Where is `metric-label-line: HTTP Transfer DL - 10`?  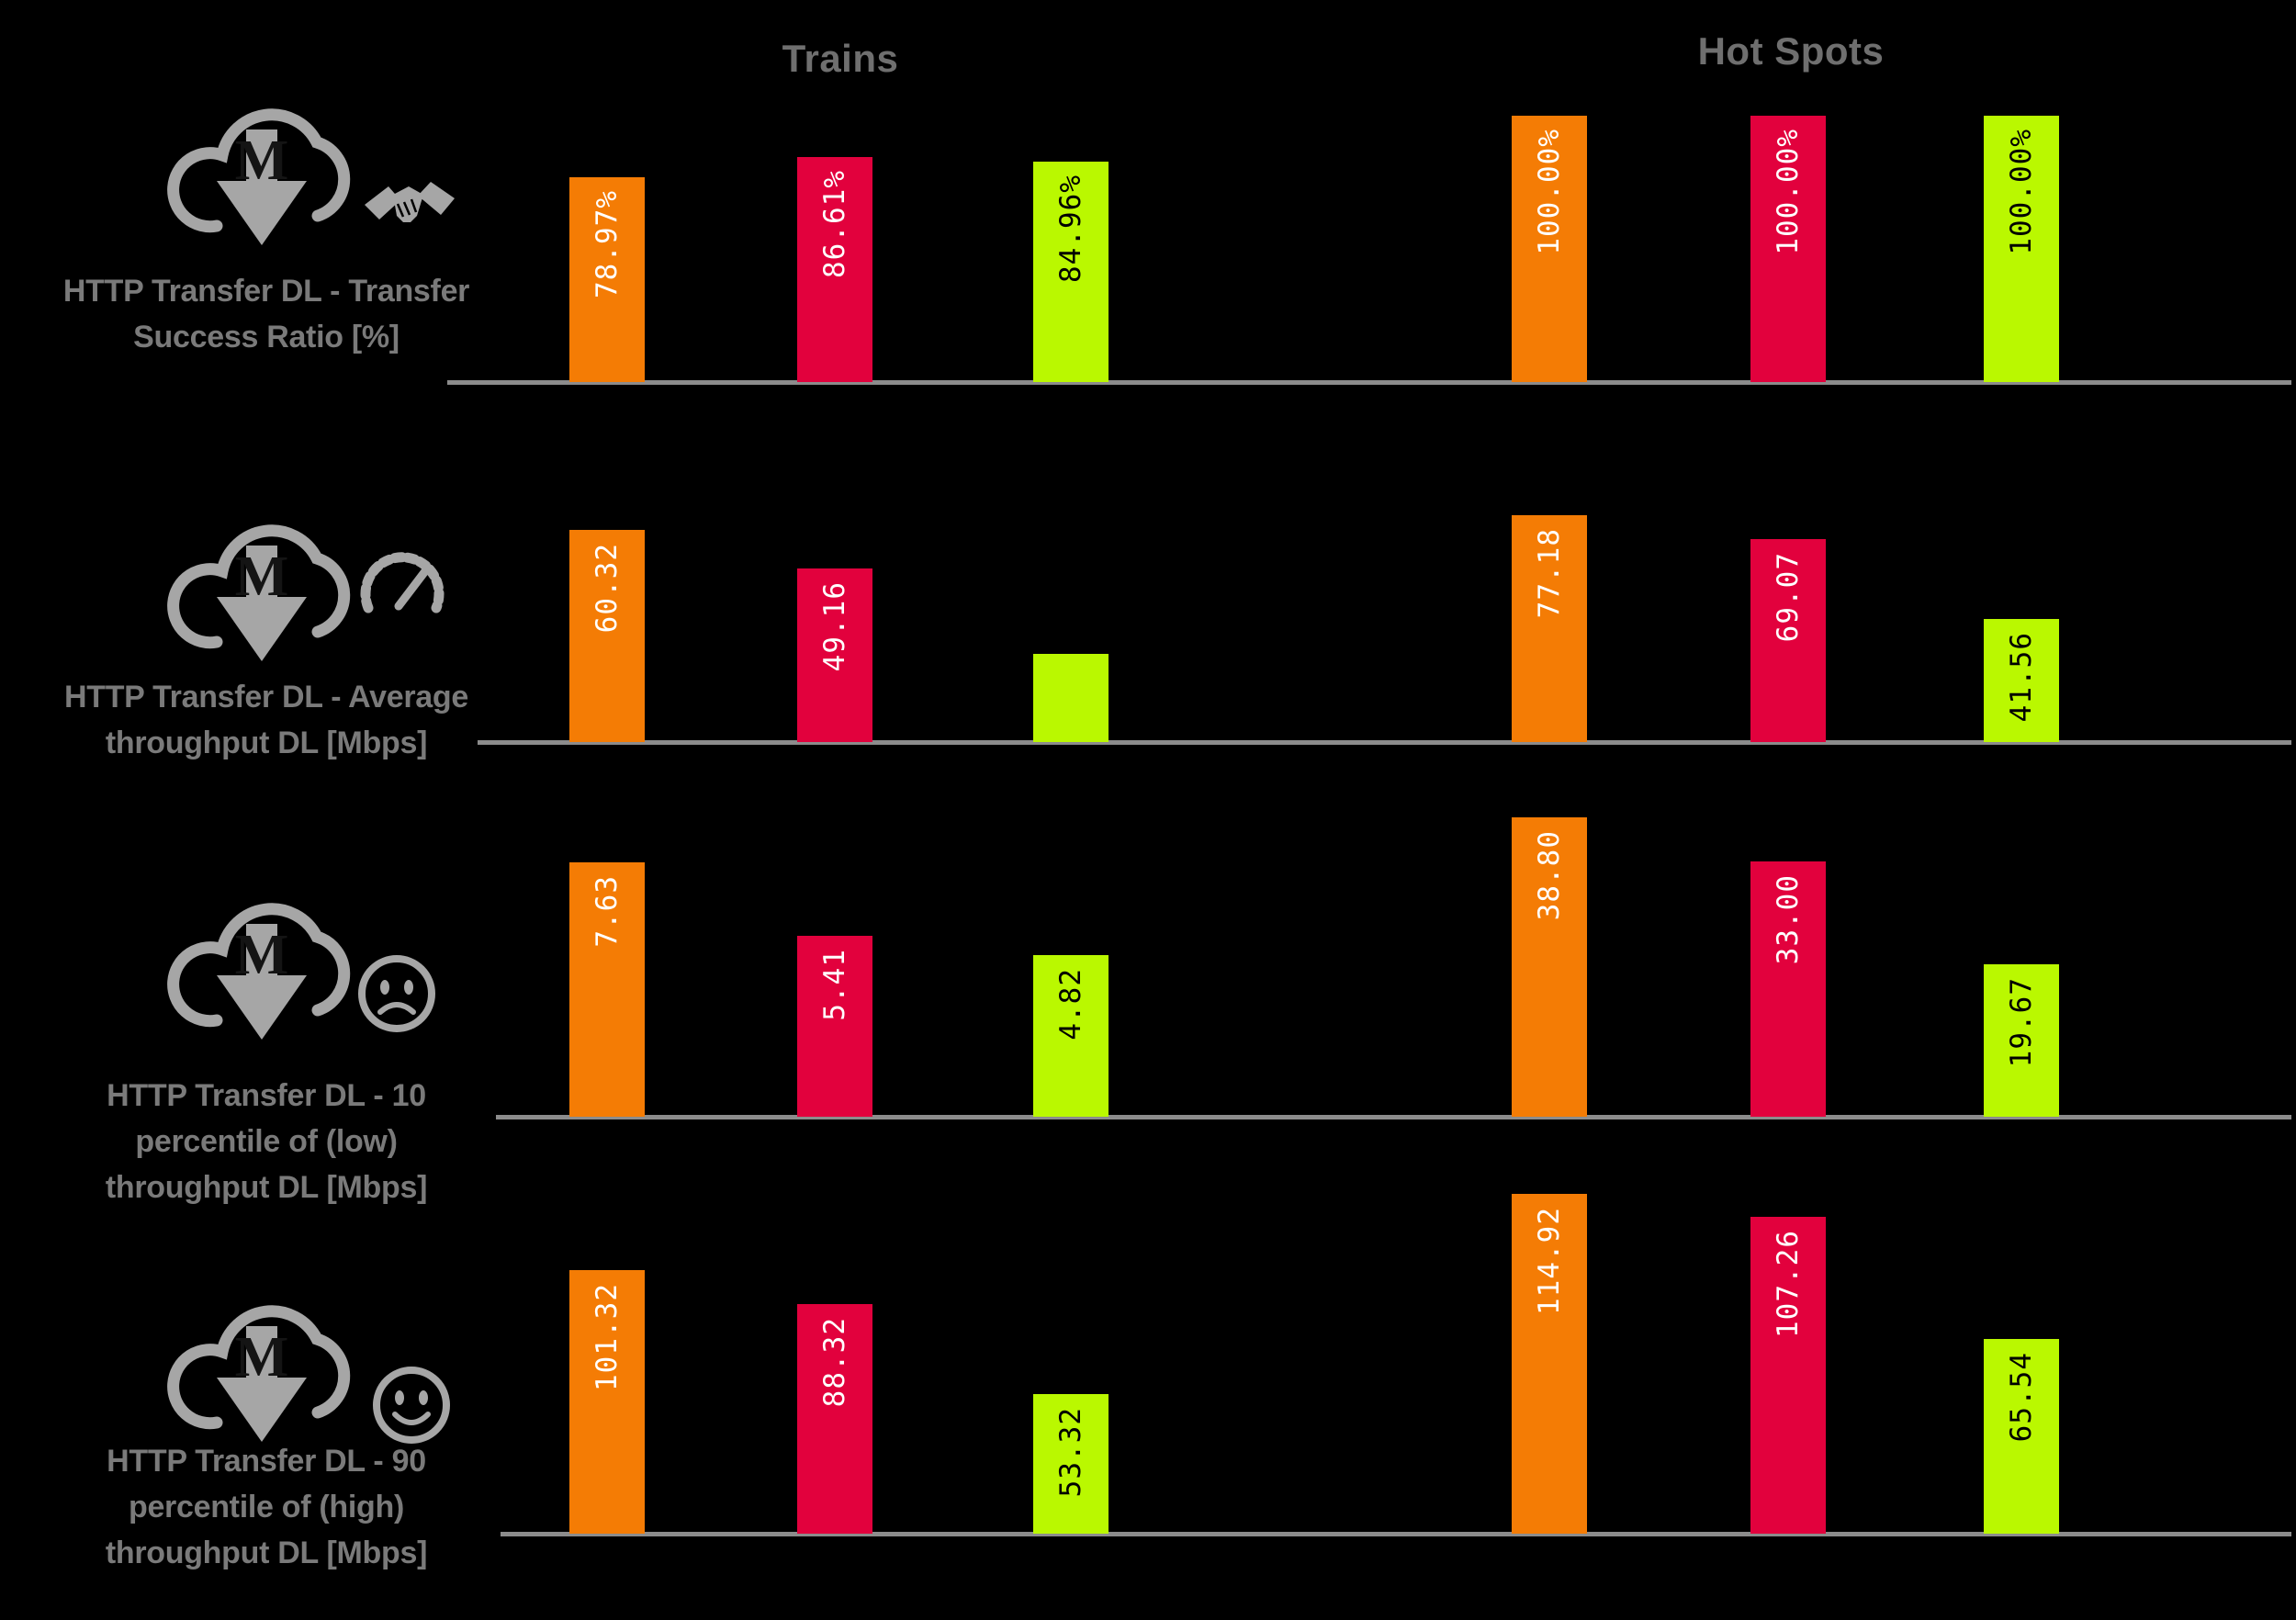 metric-label-line: HTTP Transfer DL - 10 is located at coordinates (266, 1095).